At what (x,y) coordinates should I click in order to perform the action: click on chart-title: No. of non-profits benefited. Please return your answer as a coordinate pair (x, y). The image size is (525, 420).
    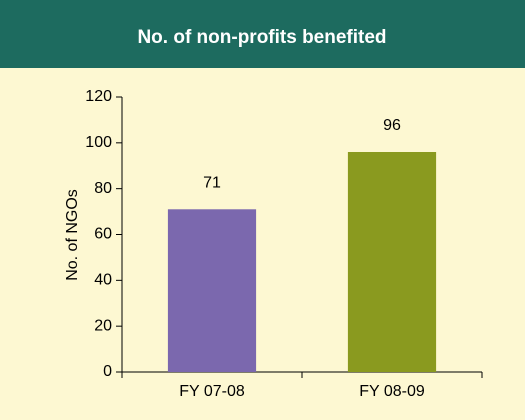
    Looking at the image, I should click on (261, 37).